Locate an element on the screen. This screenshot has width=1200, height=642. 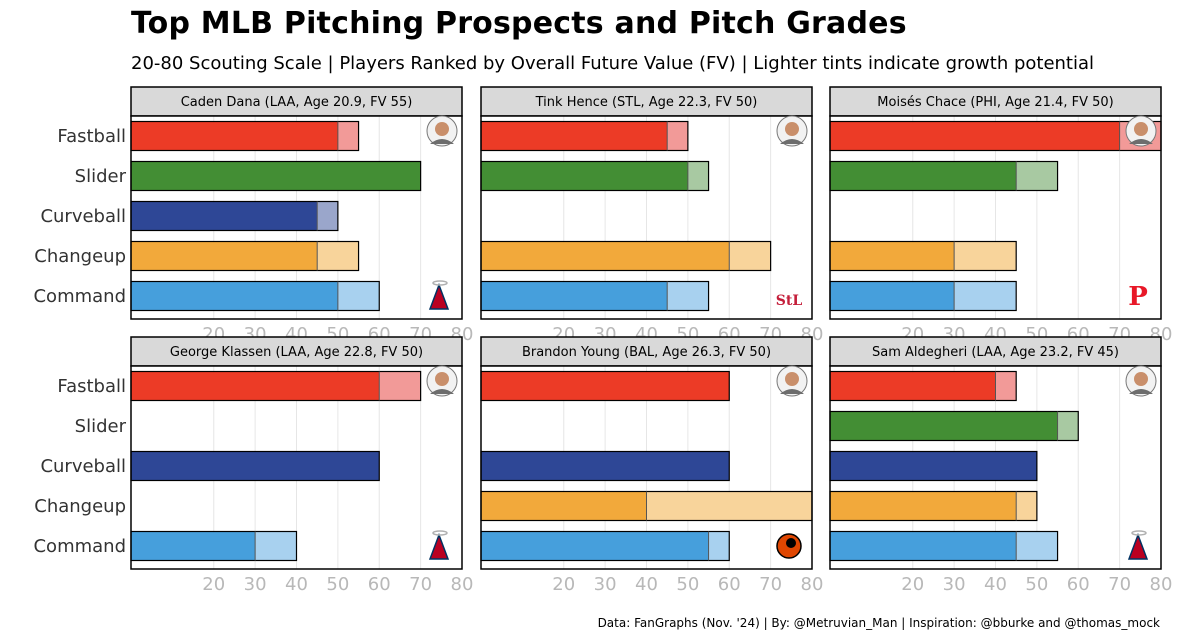
bar-present-caden-dana-slider is located at coordinates (276, 176).